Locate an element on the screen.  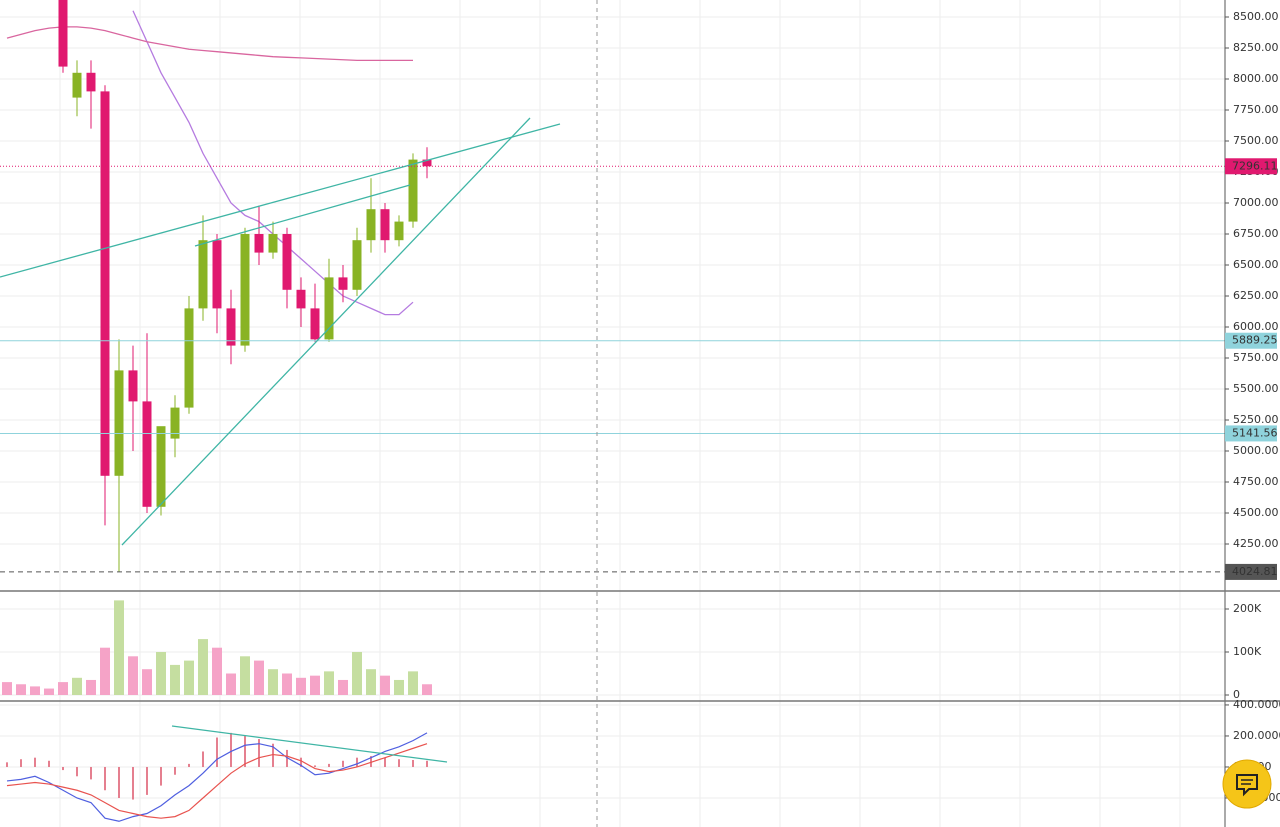
chat-icon is located at coordinates (1247, 785).